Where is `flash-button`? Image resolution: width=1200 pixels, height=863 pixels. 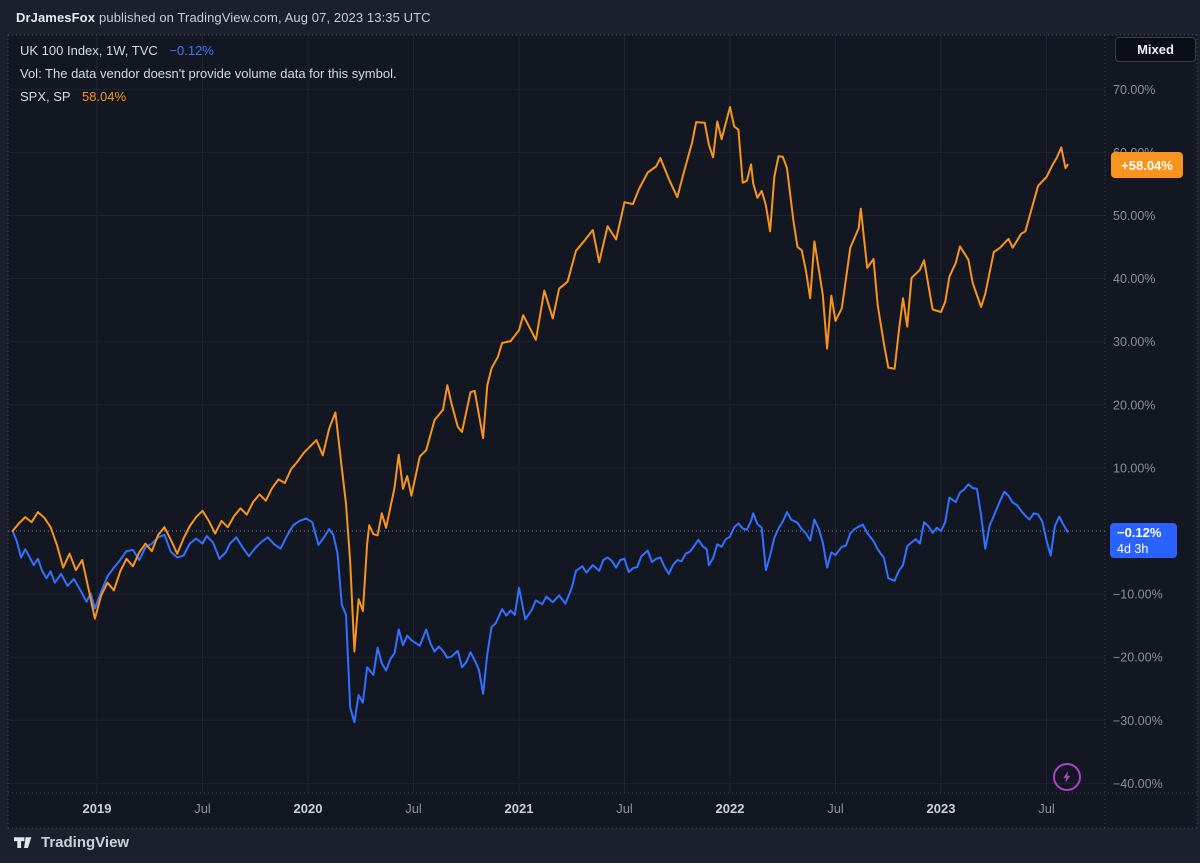 flash-button is located at coordinates (1067, 777).